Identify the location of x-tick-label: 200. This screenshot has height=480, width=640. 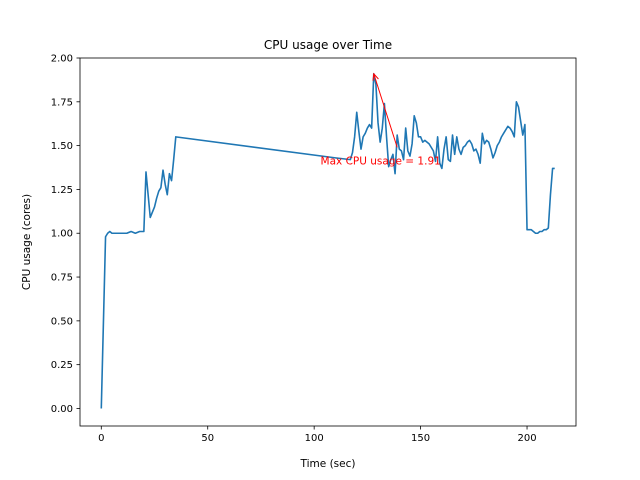
(526, 438).